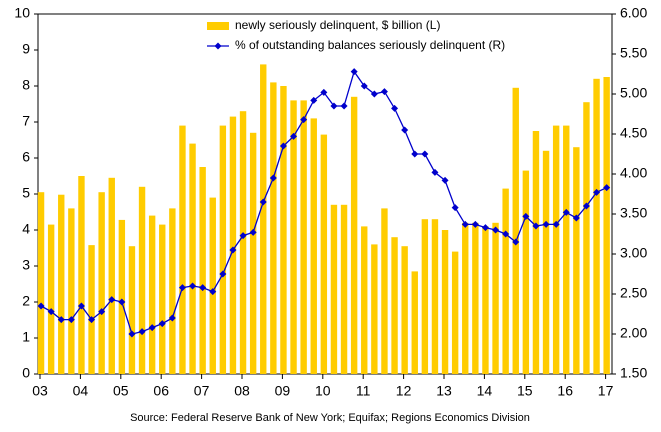 The image size is (661, 432). I want to click on x-tick-label: 15, so click(525, 391).